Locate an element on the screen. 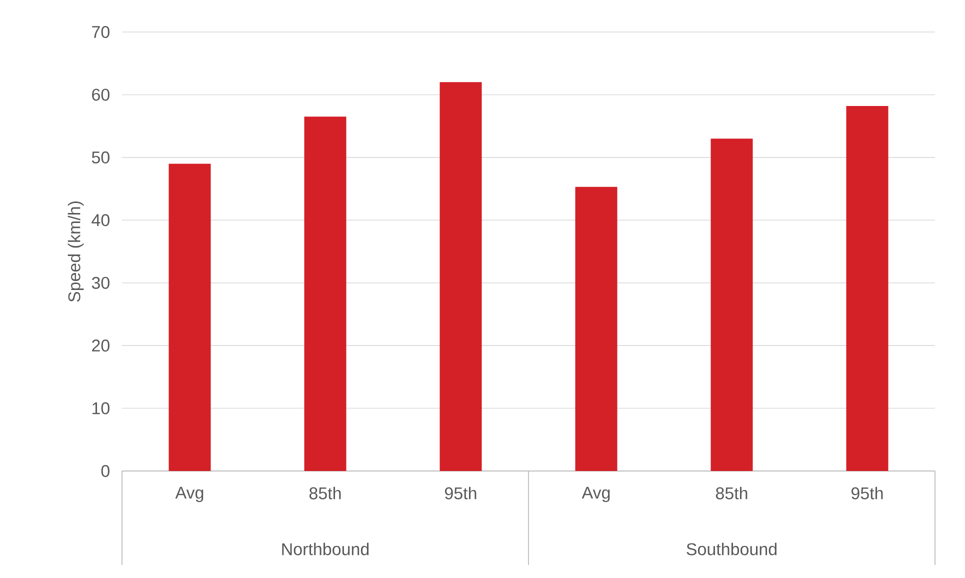 The image size is (965, 578). y-axis-title: Speed (km/h) is located at coordinates (76, 252).